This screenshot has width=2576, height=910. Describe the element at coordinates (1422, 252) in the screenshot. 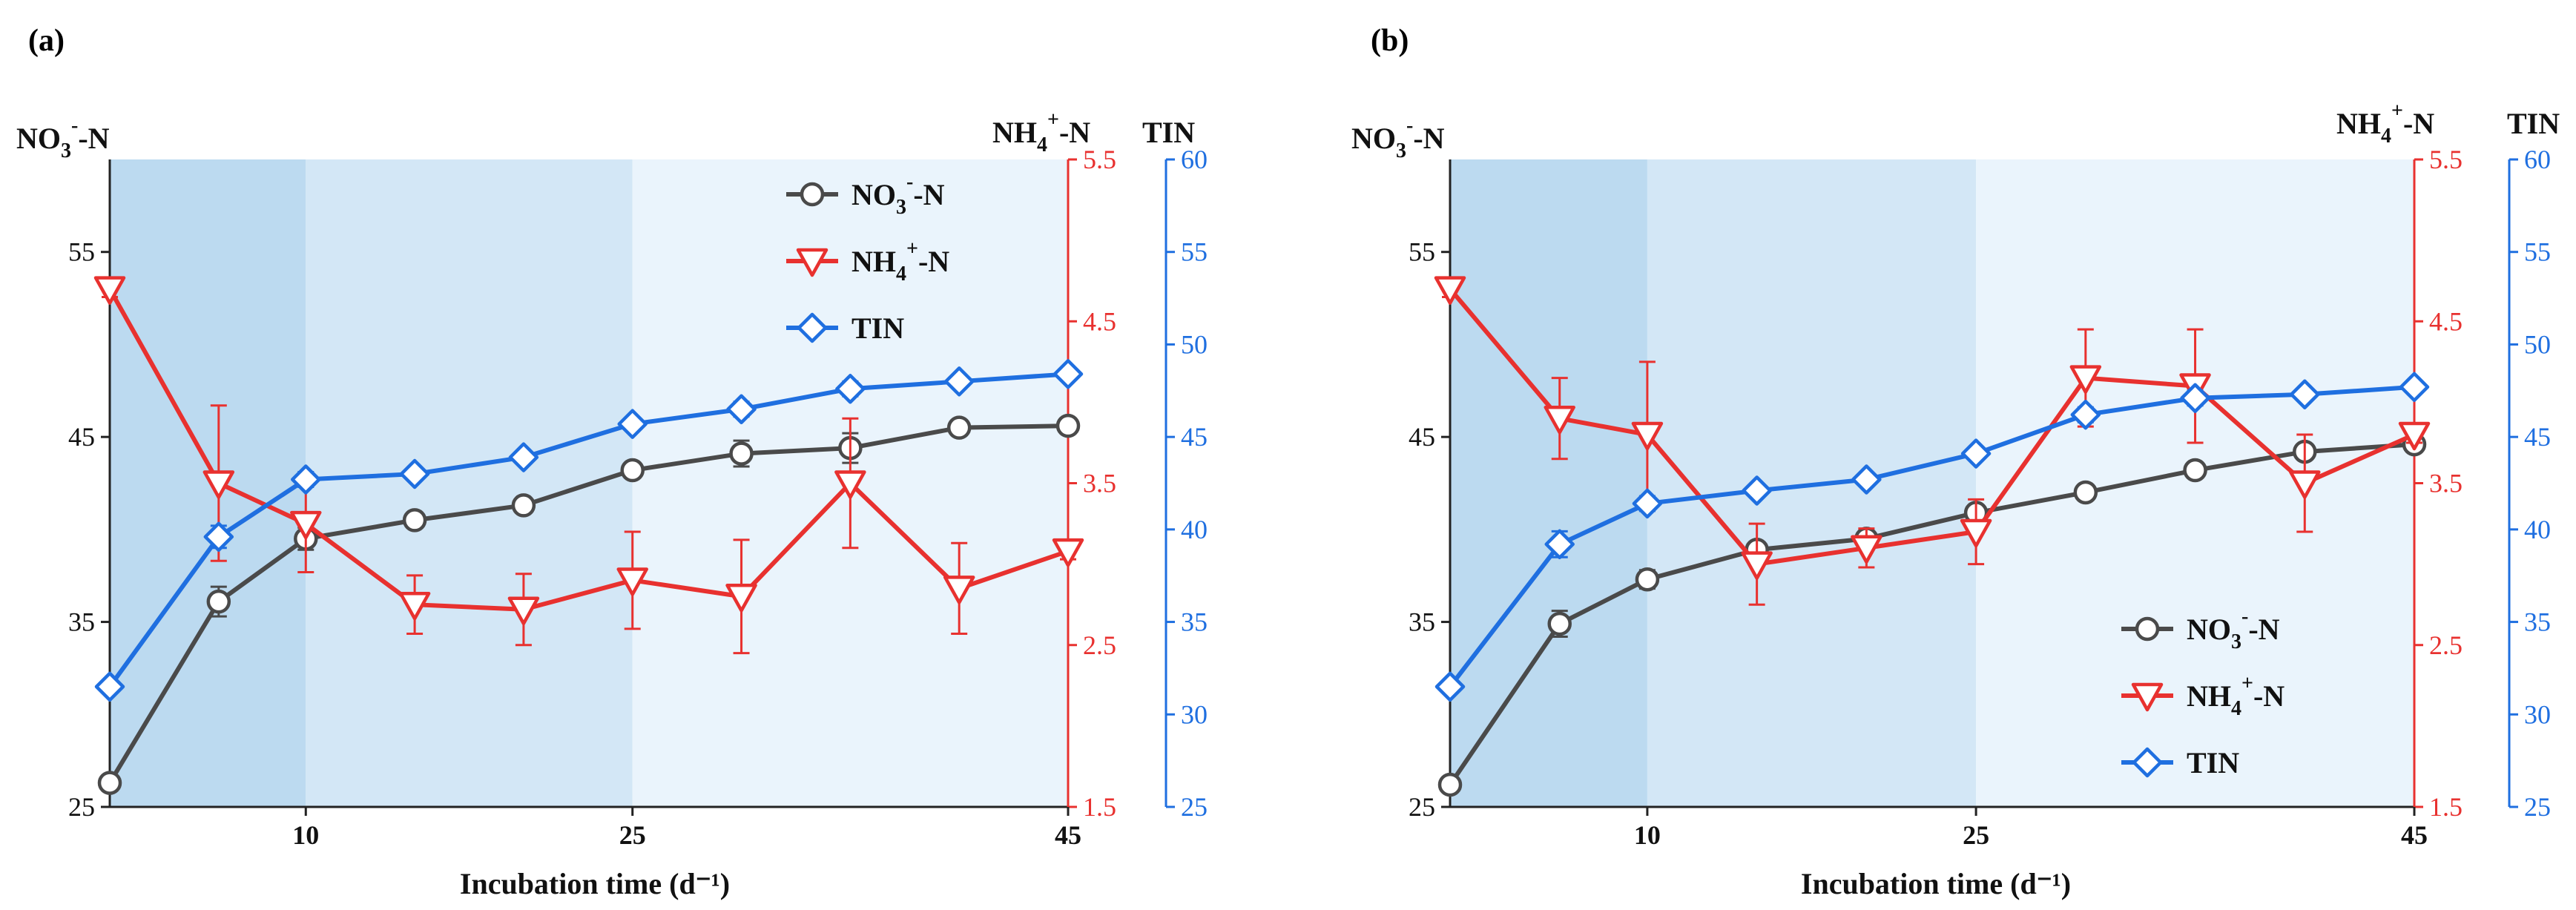

I see `left-tick-label: 55` at that location.